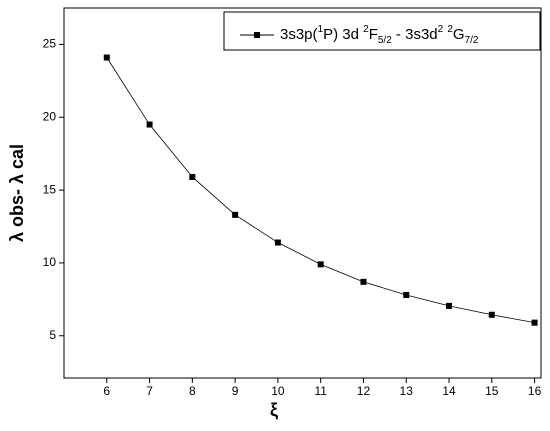 The image size is (550, 431). What do you see at coordinates (50, 116) in the screenshot?
I see `y-tick-label: 20` at bounding box center [50, 116].